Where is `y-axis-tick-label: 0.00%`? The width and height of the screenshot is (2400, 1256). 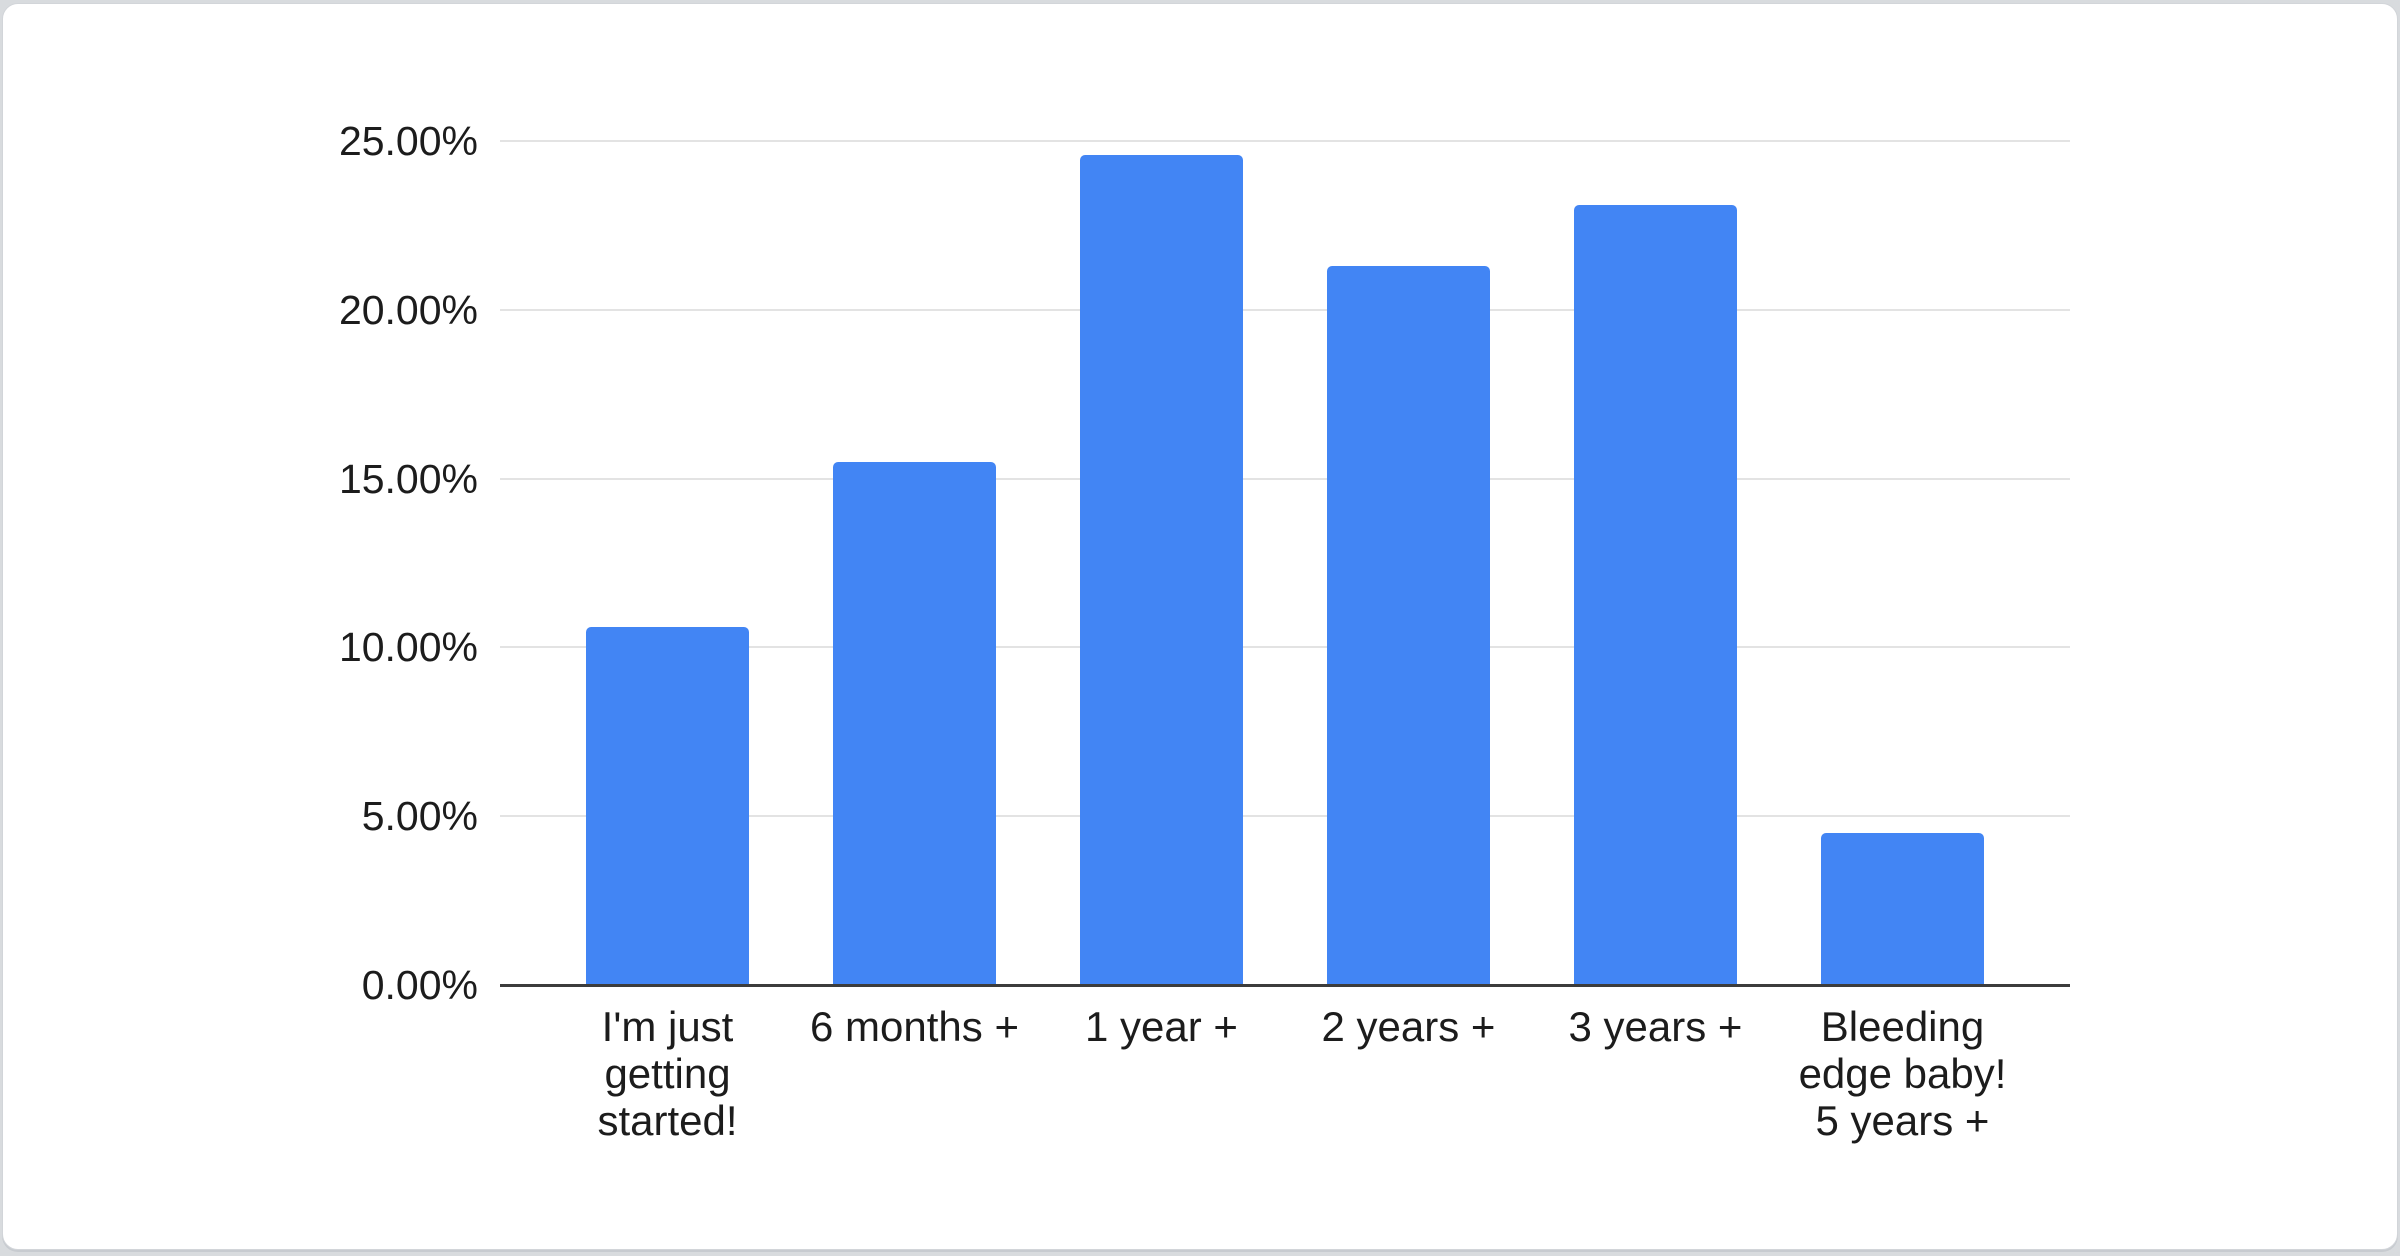 y-axis-tick-label: 0.00% is located at coordinates (419, 985).